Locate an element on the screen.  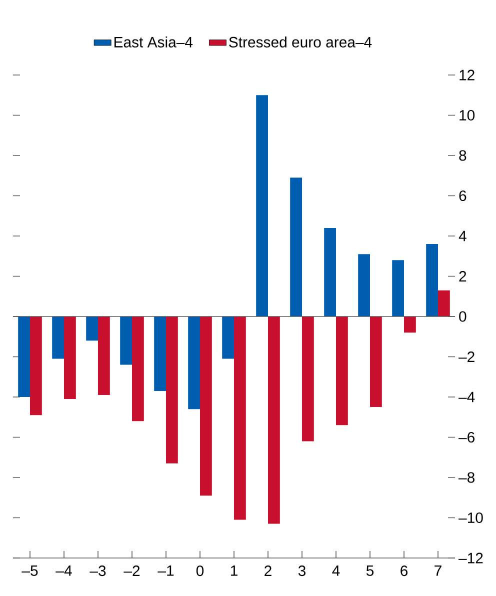
y-tick-label: 12 is located at coordinates (467, 75).